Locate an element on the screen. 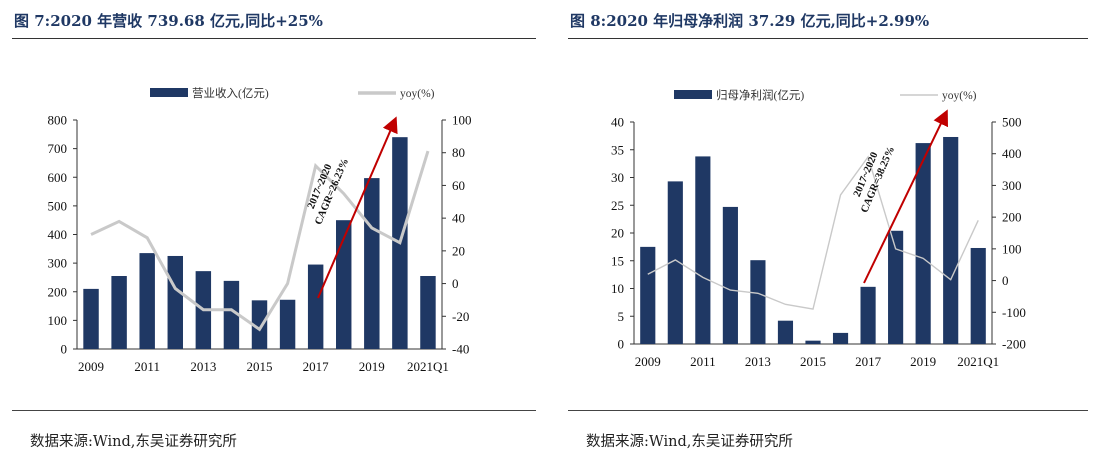 The width and height of the screenshot is (1100, 463). y-tick-label-right: -100 is located at coordinates (1014, 312).